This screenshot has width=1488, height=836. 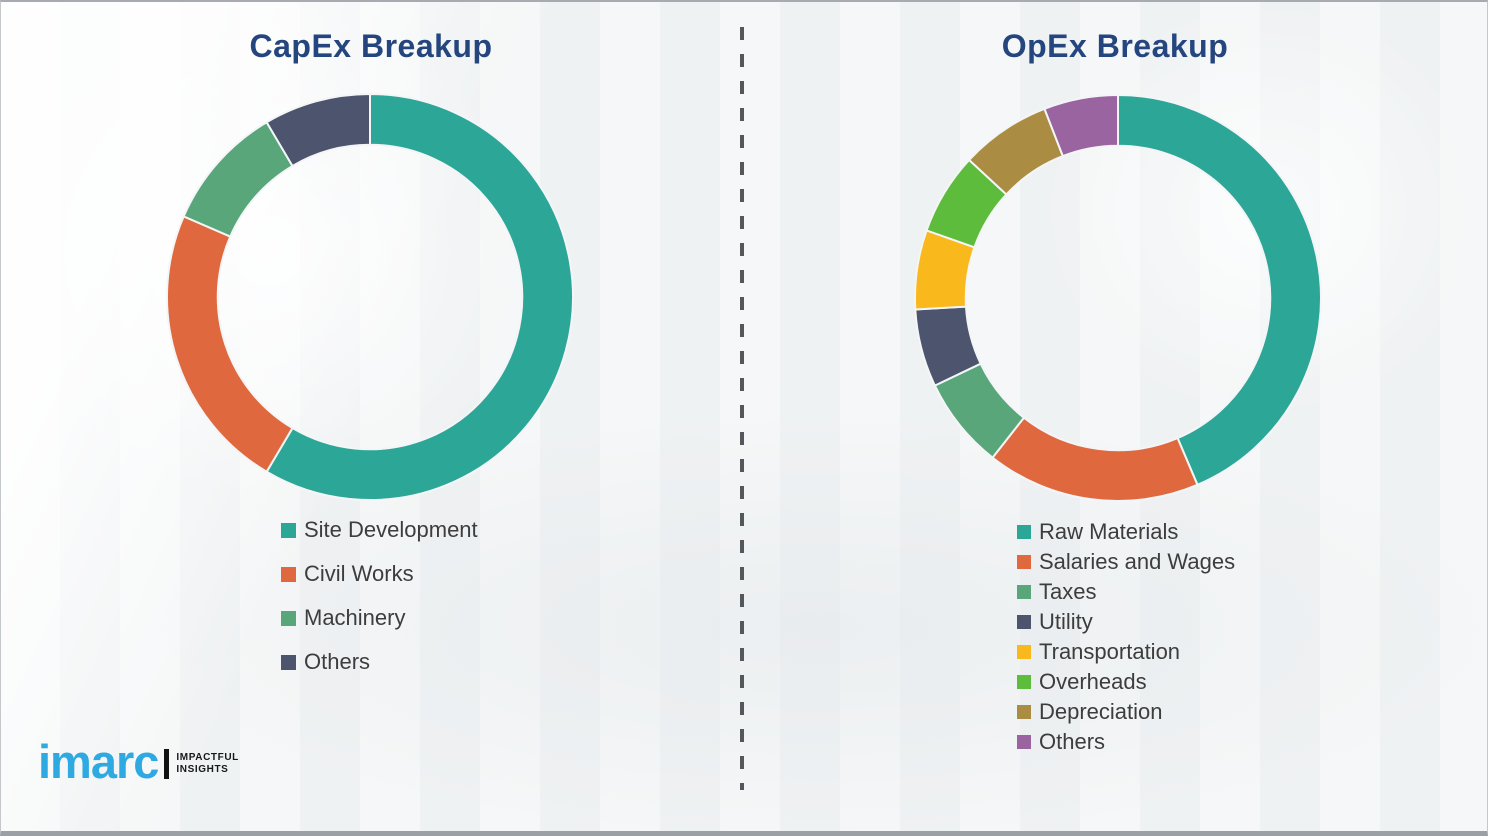 I want to click on legend-label: Site Development, so click(x=391, y=529).